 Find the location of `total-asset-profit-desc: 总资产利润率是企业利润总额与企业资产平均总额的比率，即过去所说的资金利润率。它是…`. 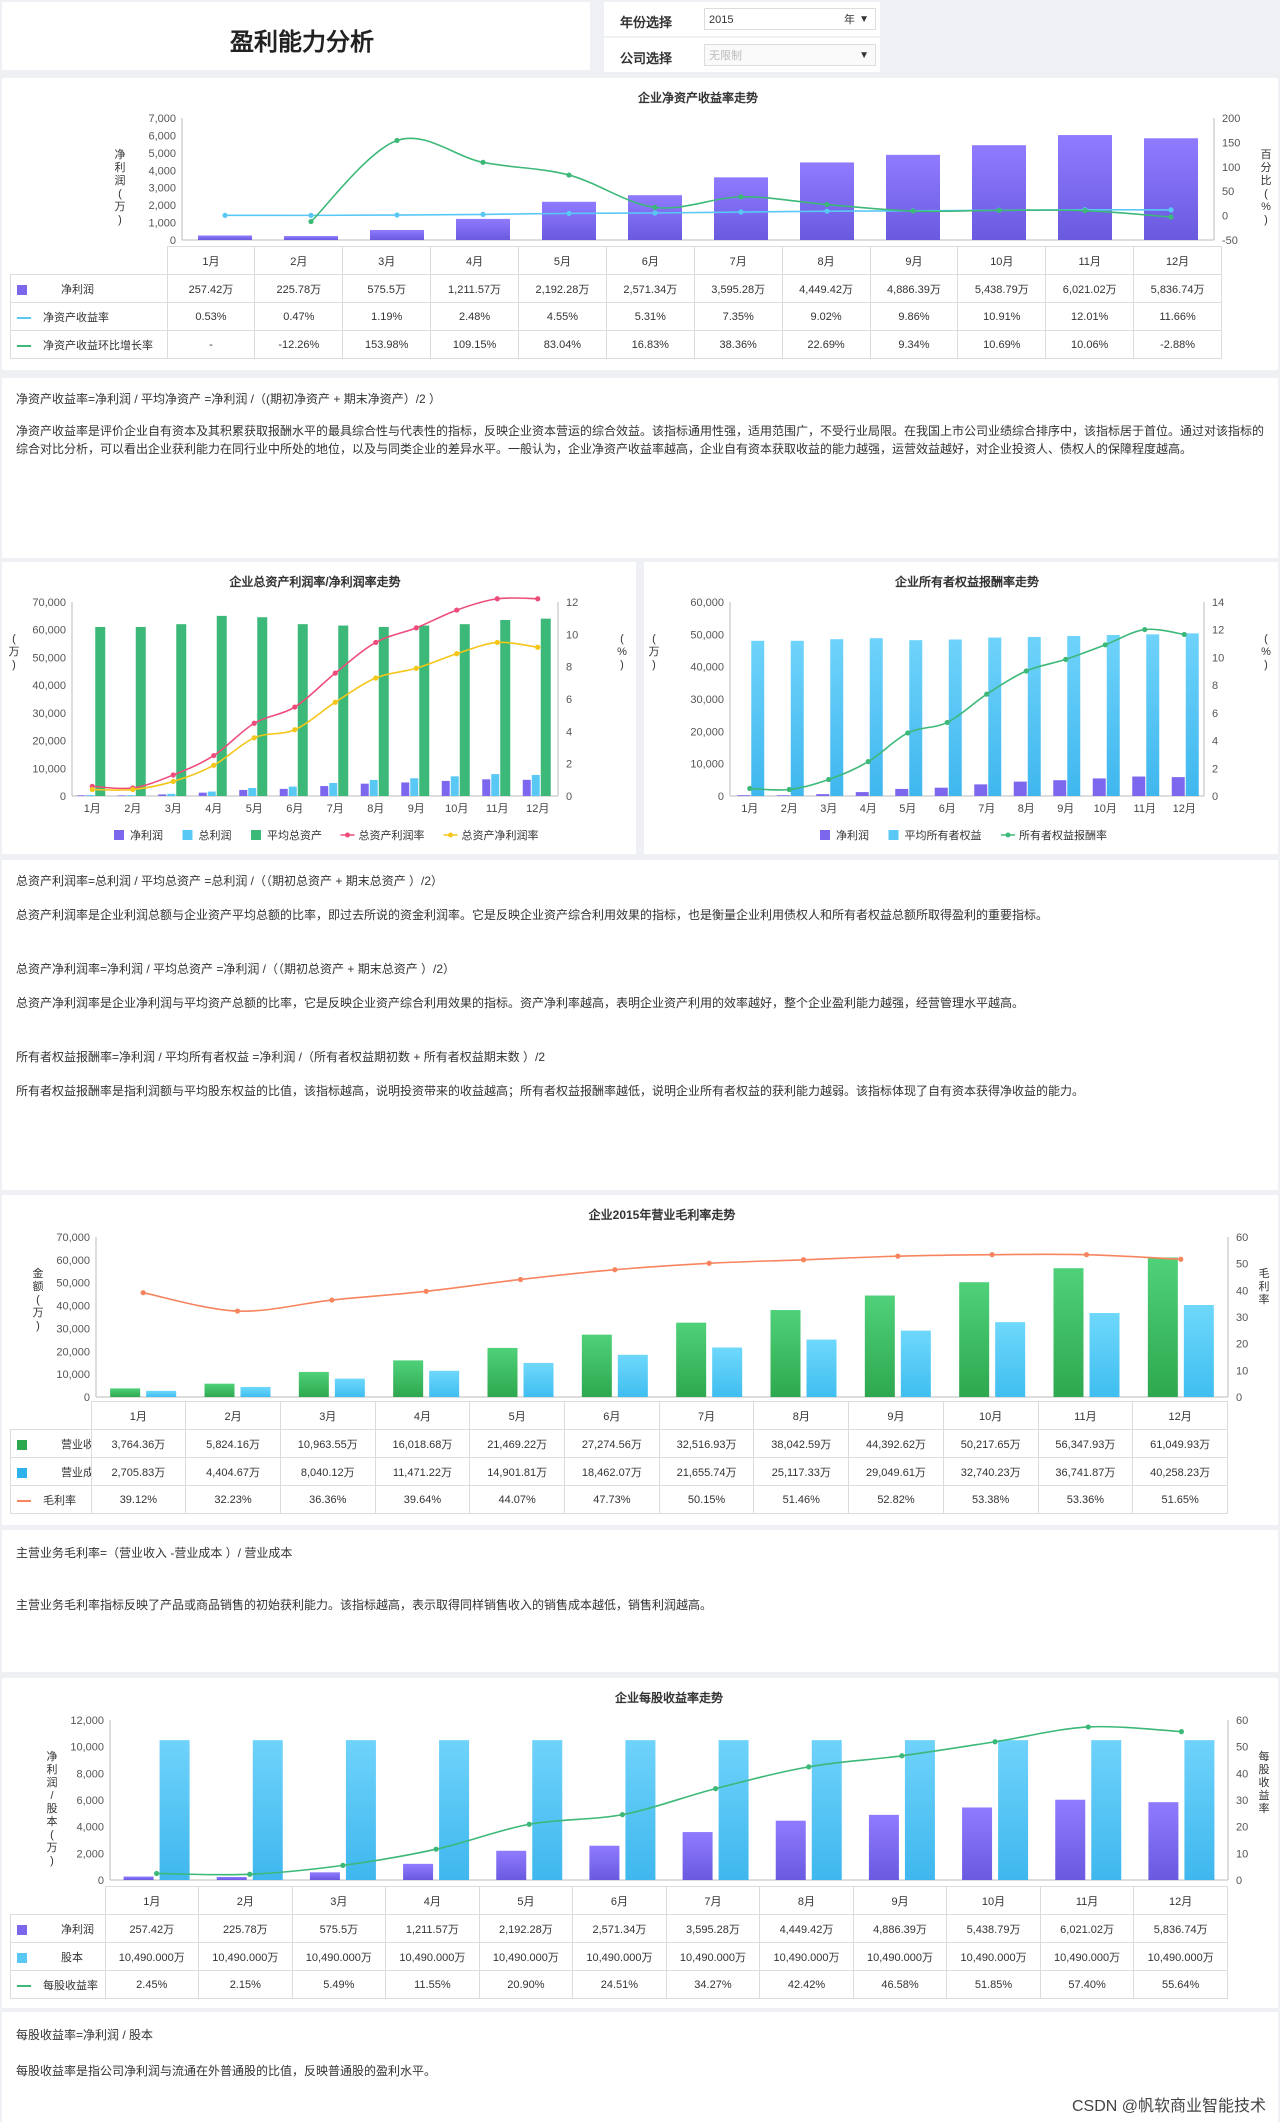

total-asset-profit-desc: 总资产利润率是企业利润总额与企业资产平均总额的比率，即过去所说的资金利润率。它是… is located at coordinates (532, 915).